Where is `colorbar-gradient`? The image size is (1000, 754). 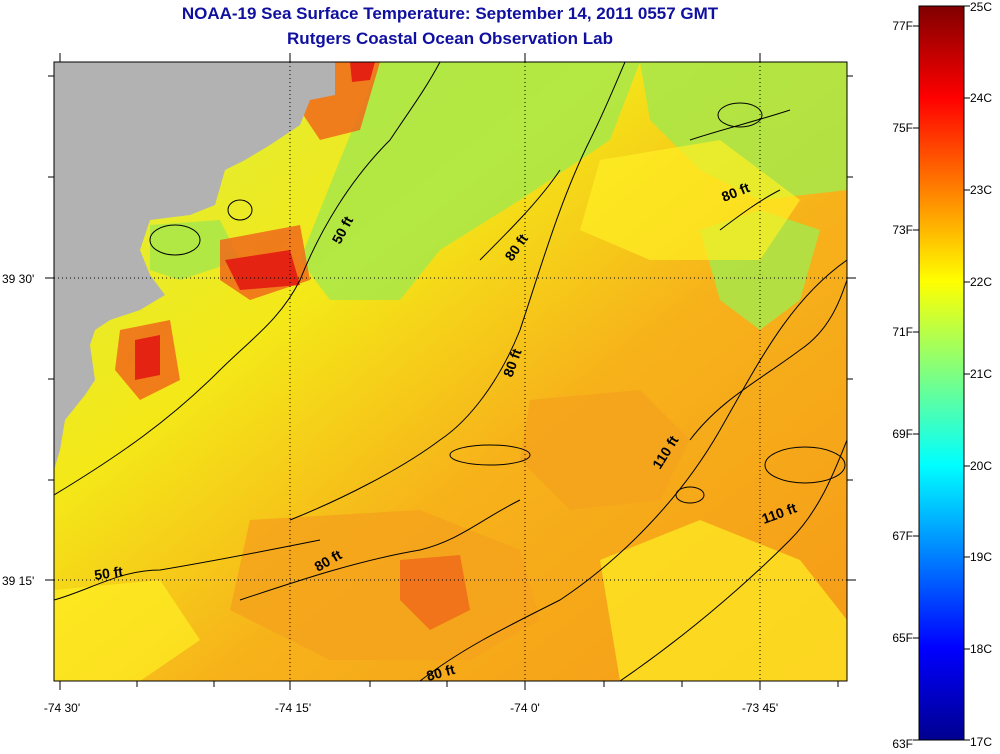 colorbar-gradient is located at coordinates (941, 373).